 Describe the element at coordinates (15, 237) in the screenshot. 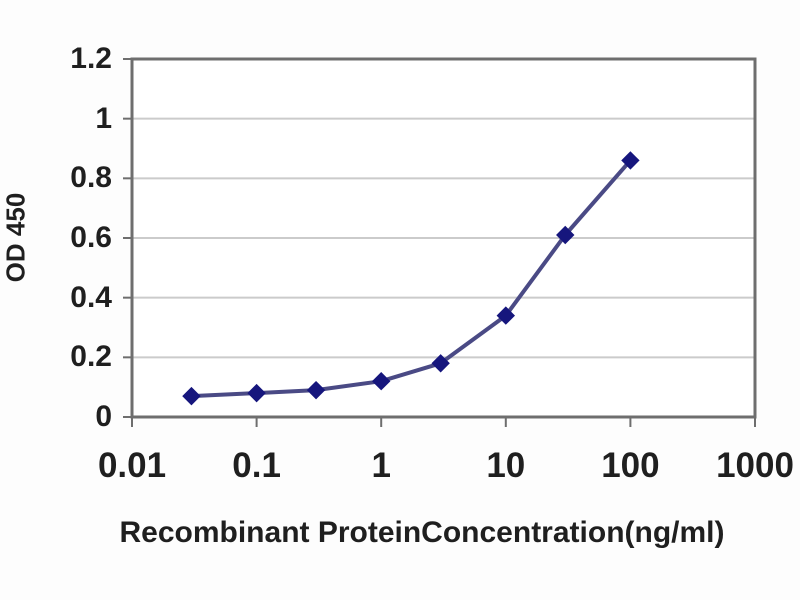

I see `y-axis-title: OD 450` at that location.